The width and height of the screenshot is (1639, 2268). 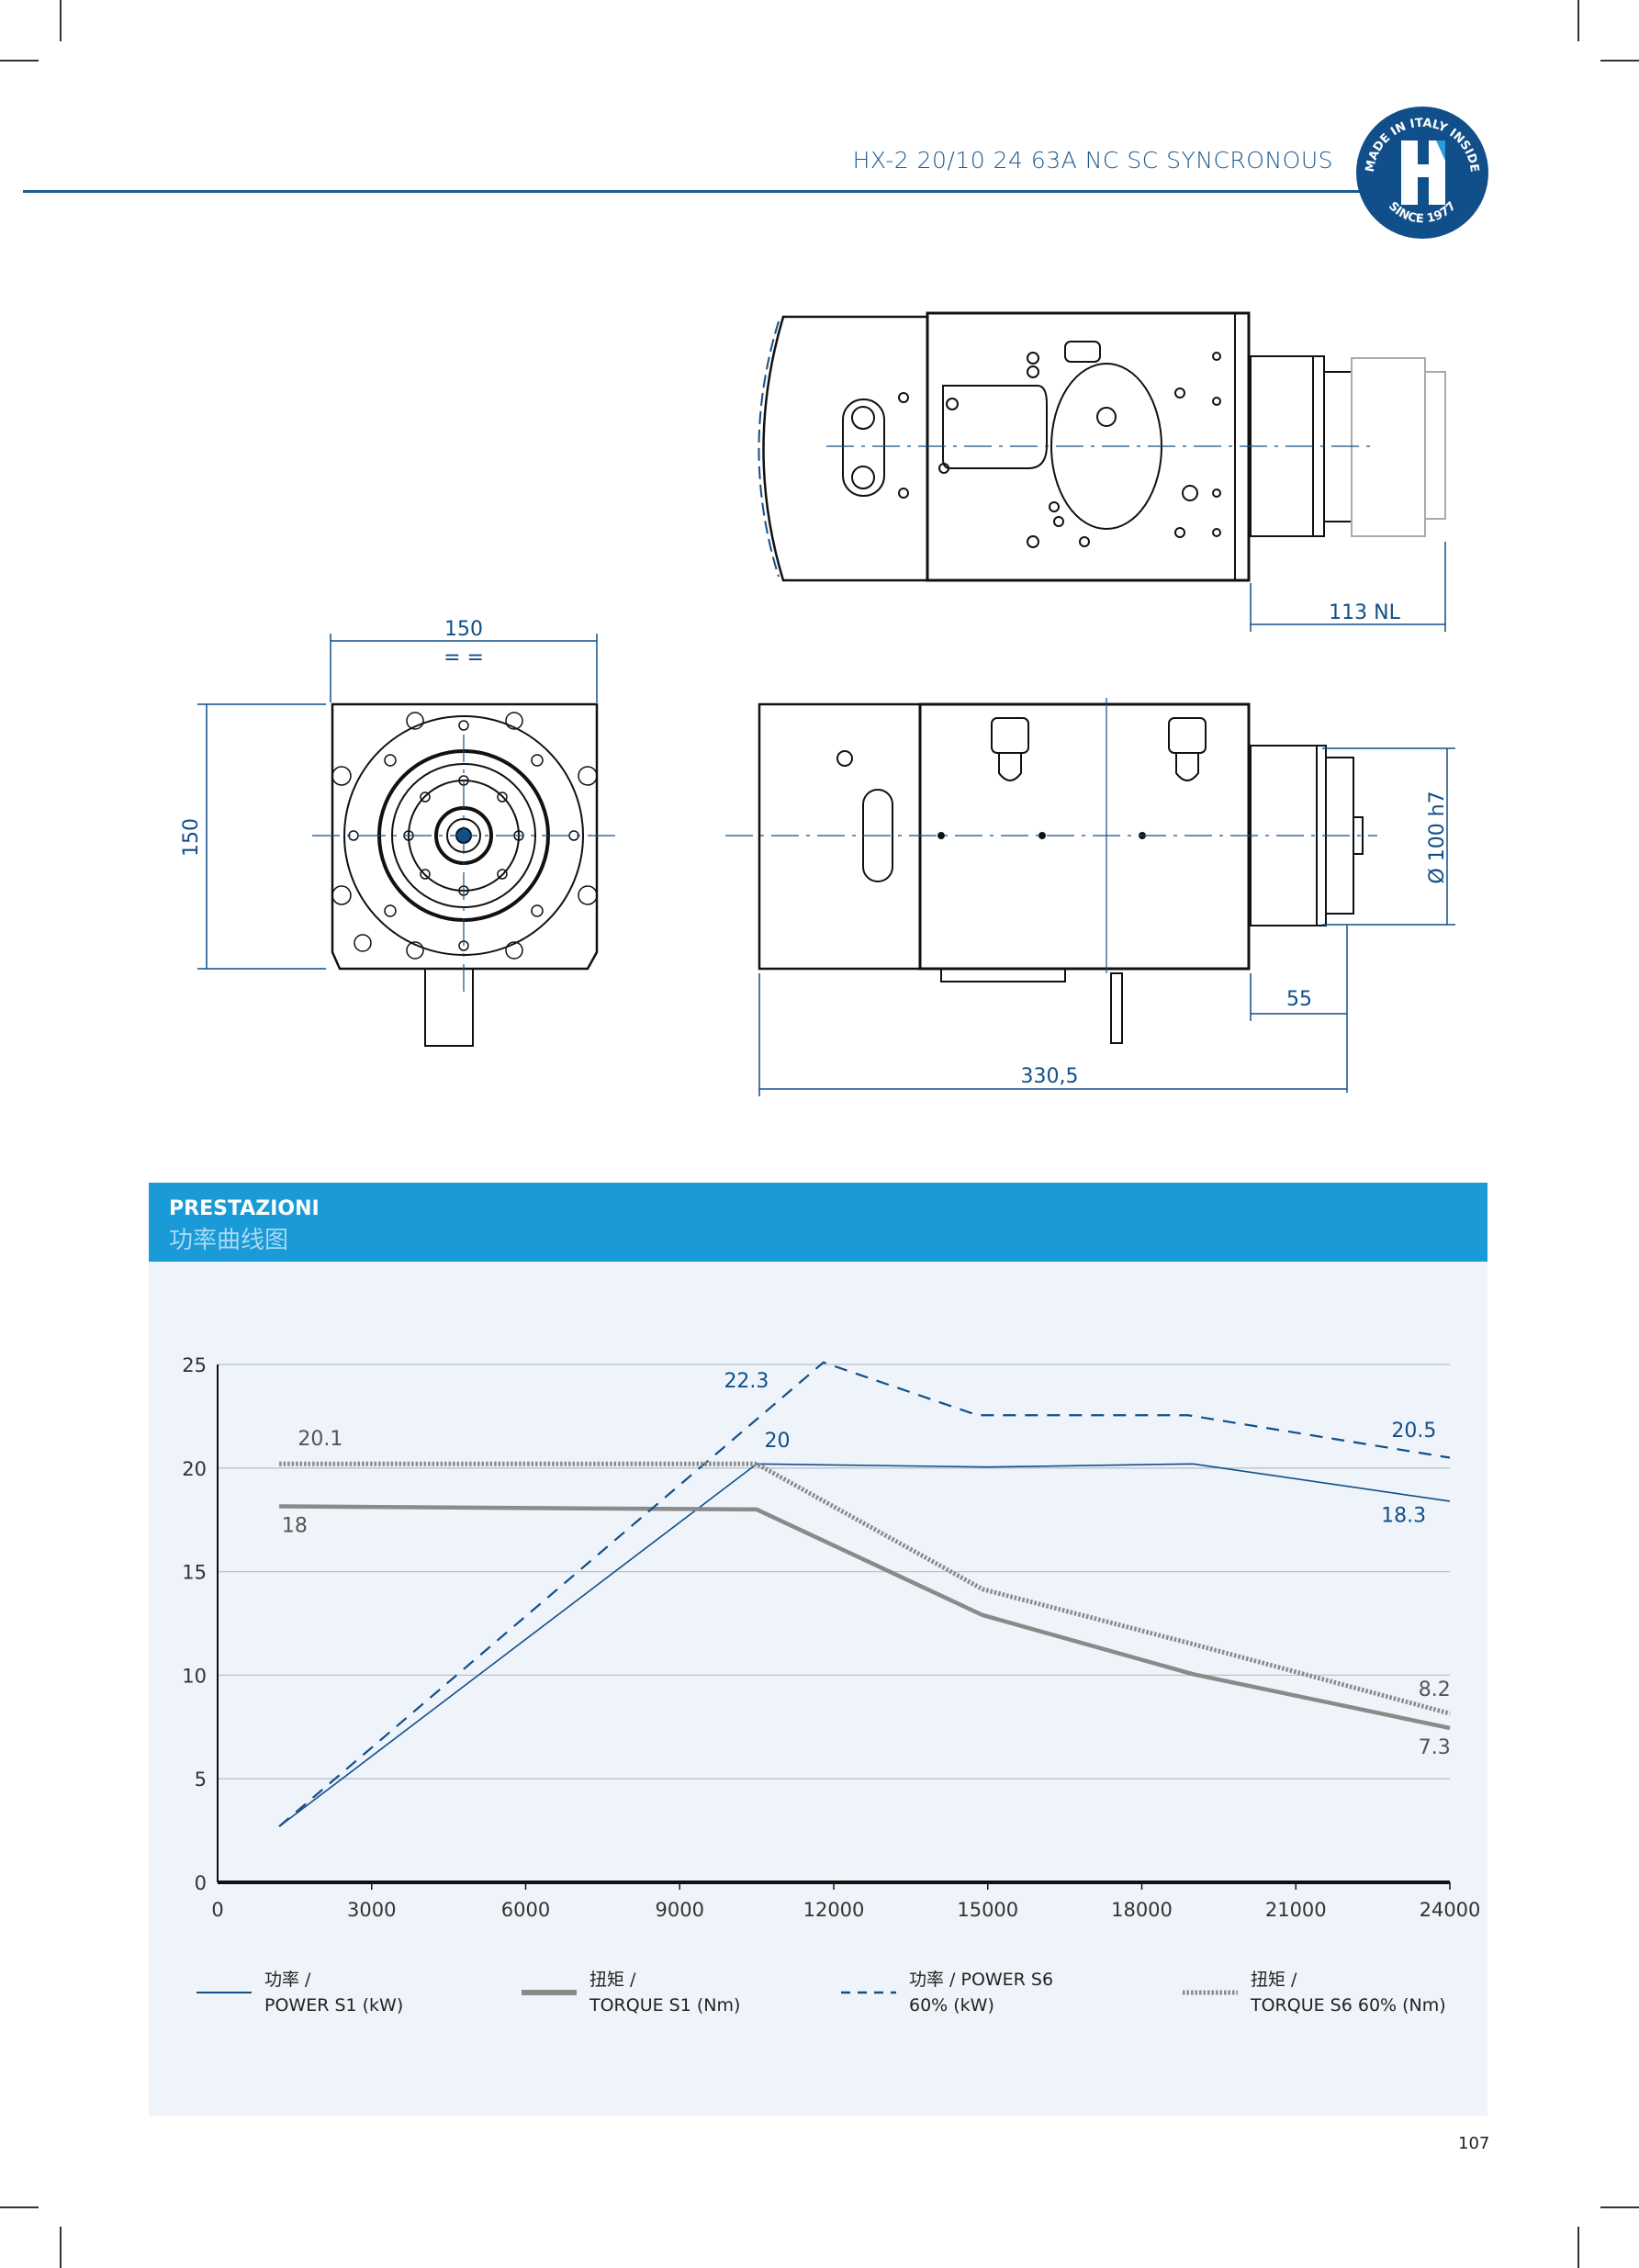 What do you see at coordinates (1050, 1076) in the screenshot?
I see `dim-length: 330,5` at bounding box center [1050, 1076].